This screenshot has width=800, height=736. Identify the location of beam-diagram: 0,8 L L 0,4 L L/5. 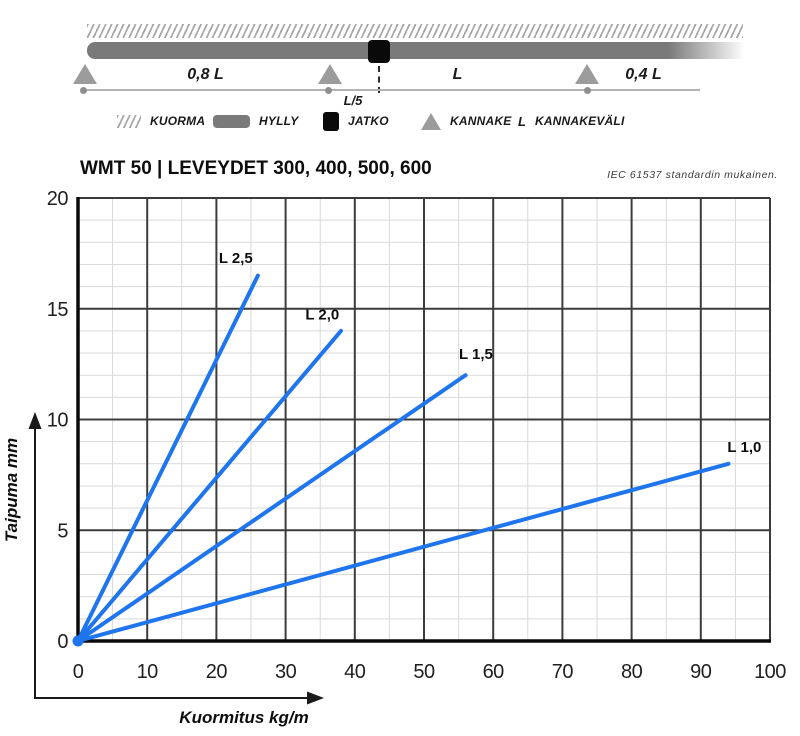
(400, 55).